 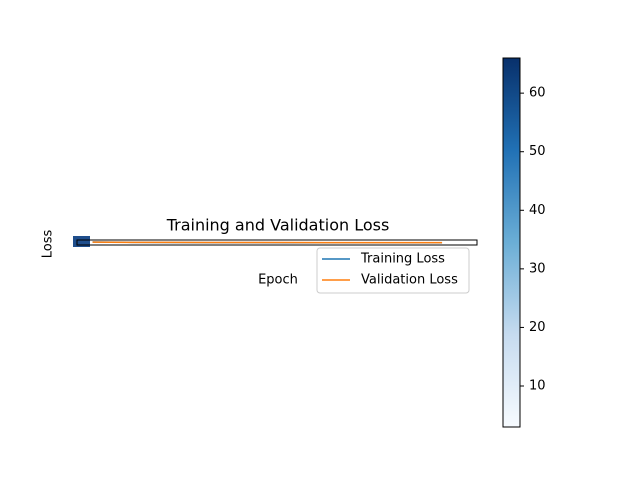 I want to click on colorbar-tick-label: 20, so click(x=537, y=327).